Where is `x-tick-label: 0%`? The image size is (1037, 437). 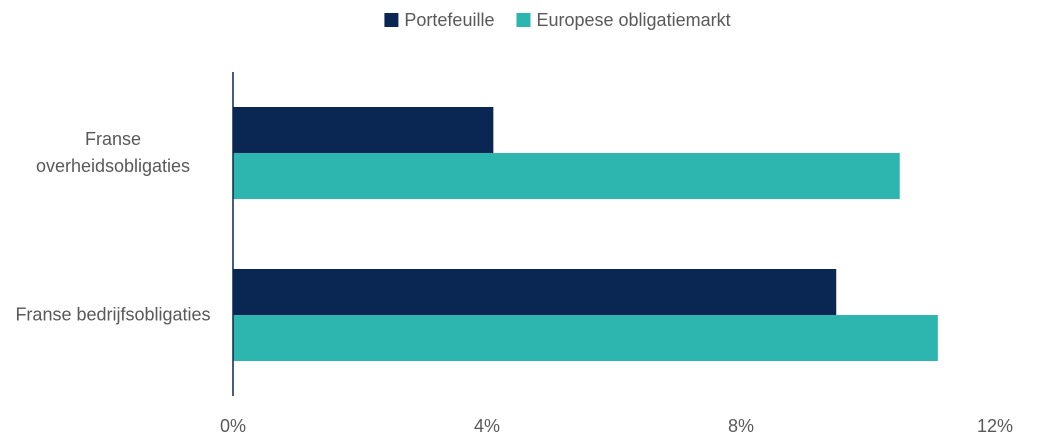 x-tick-label: 0% is located at coordinates (233, 426).